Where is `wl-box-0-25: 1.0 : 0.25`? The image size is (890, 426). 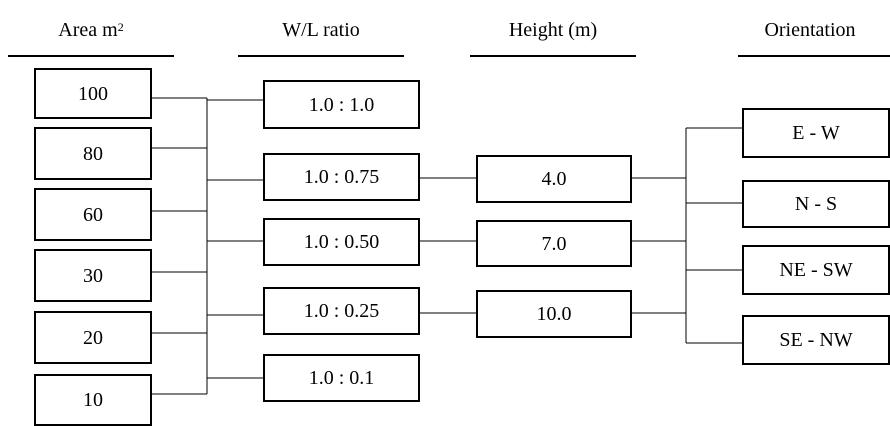
wl-box-0-25: 1.0 : 0.25 is located at coordinates (341, 311).